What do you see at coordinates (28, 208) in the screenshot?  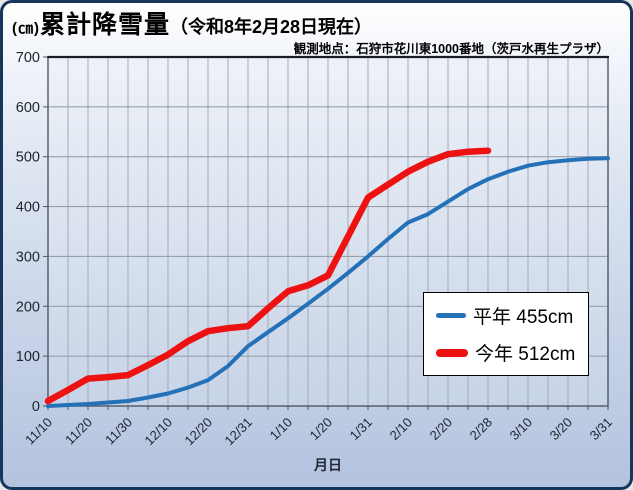 I see `y-tick-label: 400` at bounding box center [28, 208].